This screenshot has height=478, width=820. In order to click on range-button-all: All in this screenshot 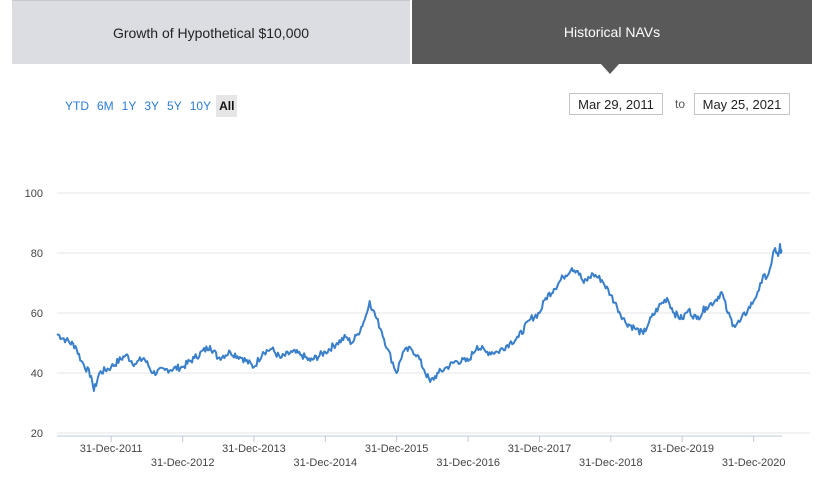, I will do `click(227, 106)`.